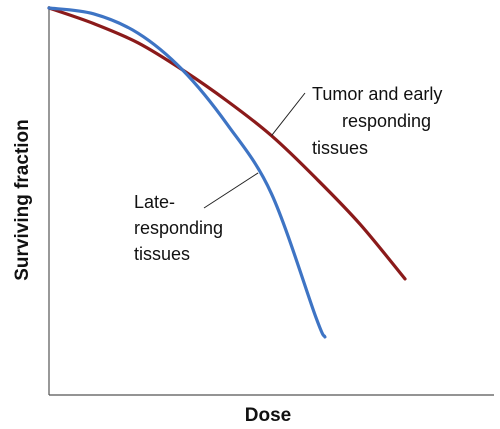  I want to click on annotation-late-line-1: Late-, so click(154, 202).